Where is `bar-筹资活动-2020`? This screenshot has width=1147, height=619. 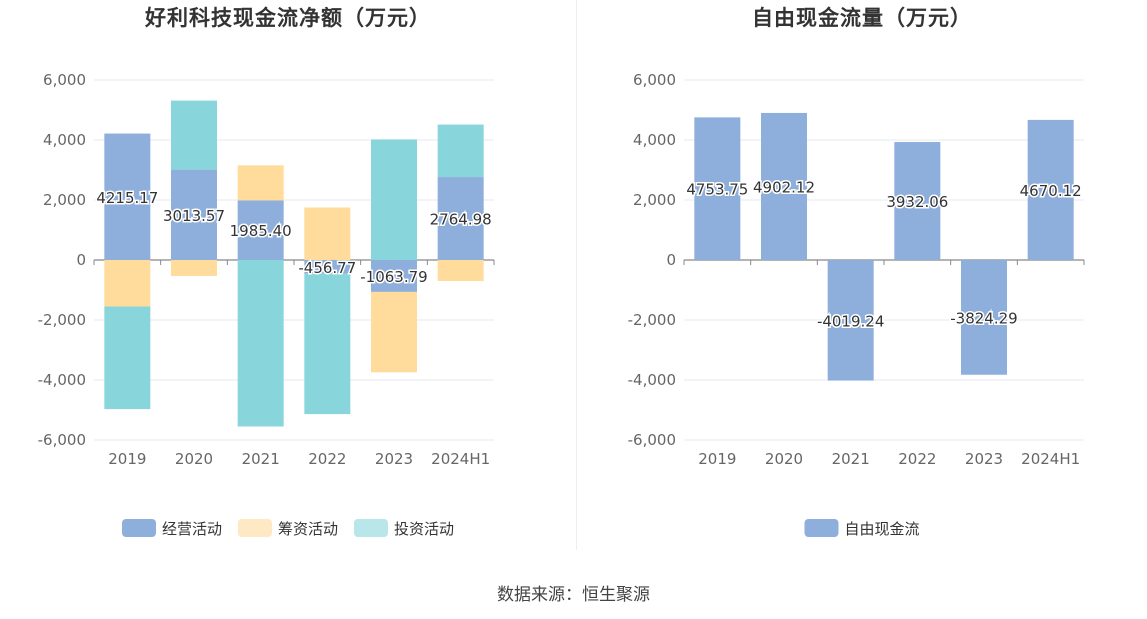
bar-筹资活动-2020 is located at coordinates (194, 268).